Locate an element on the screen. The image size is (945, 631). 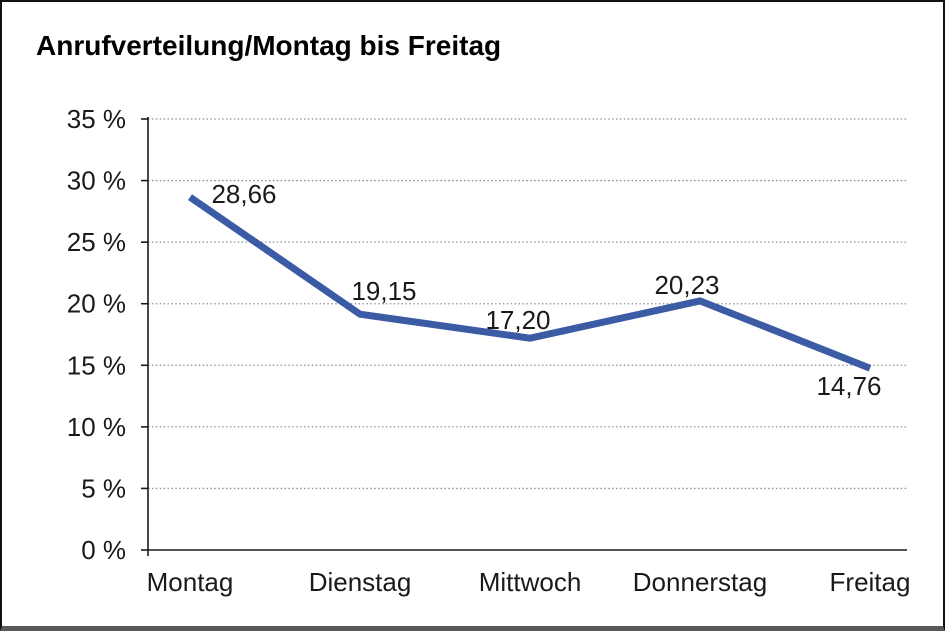
y-tick-label: 5 % is located at coordinates (103, 488).